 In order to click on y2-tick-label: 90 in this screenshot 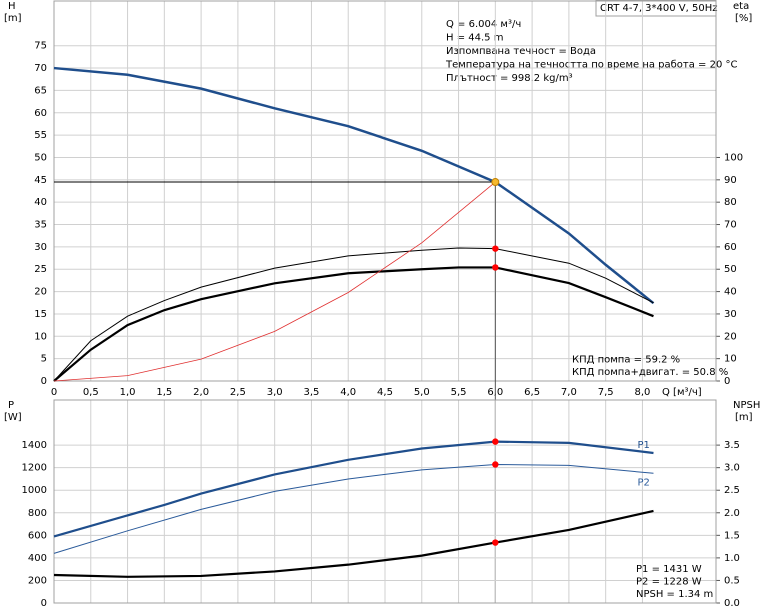, I will do `click(730, 180)`.